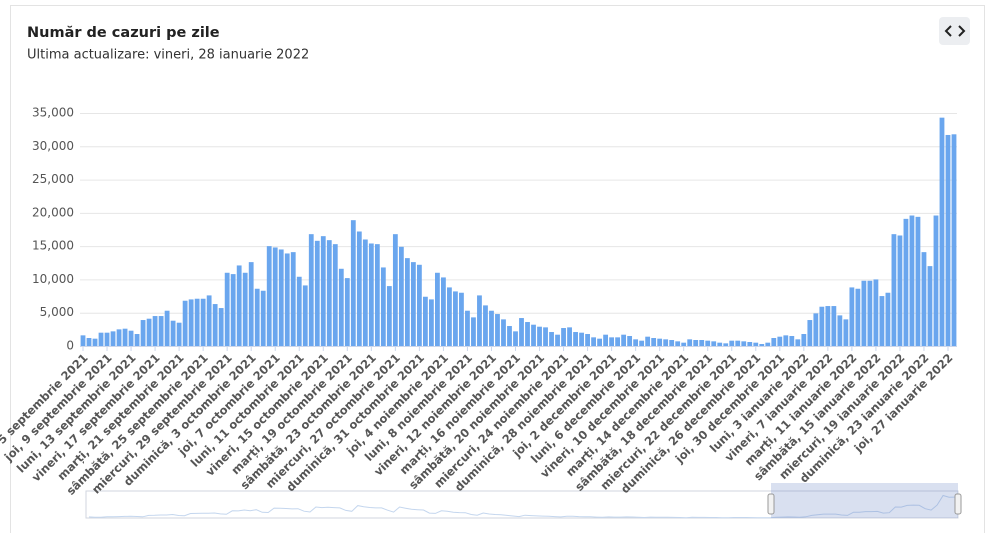  Describe the element at coordinates (53, 212) in the screenshot. I see `y-tick-label: 20,000` at that location.